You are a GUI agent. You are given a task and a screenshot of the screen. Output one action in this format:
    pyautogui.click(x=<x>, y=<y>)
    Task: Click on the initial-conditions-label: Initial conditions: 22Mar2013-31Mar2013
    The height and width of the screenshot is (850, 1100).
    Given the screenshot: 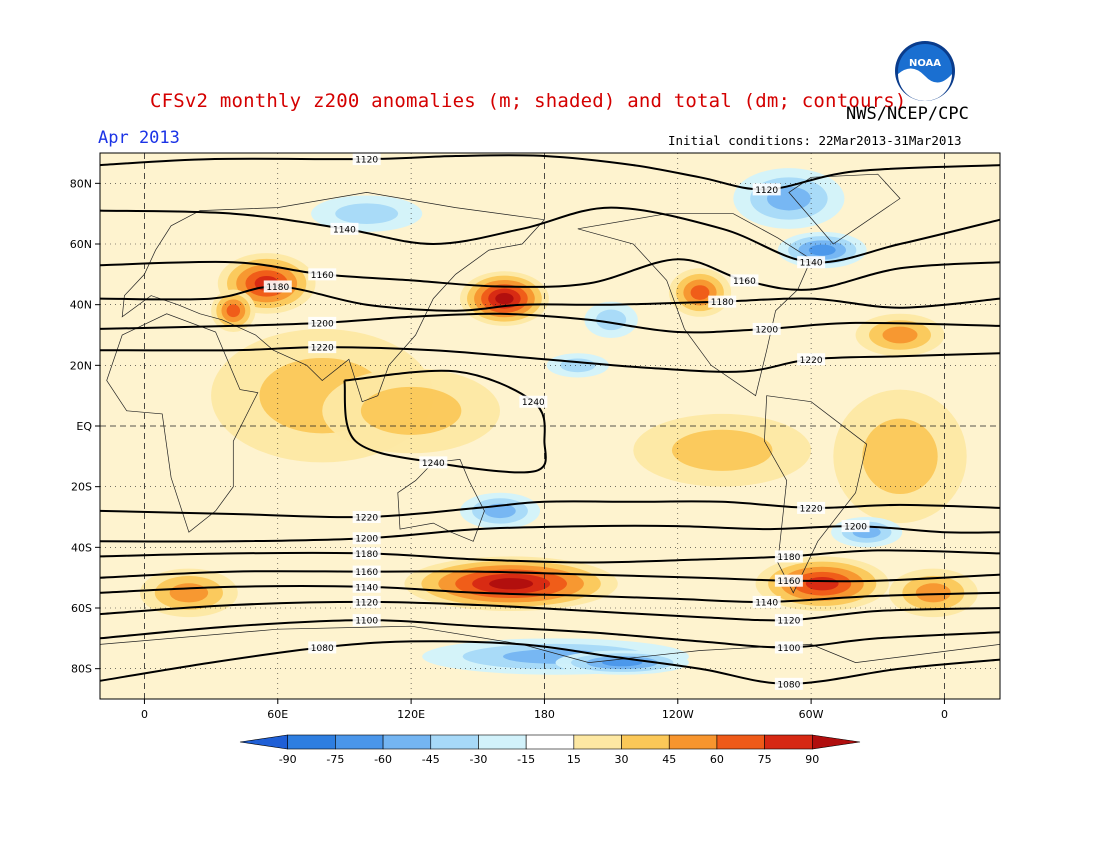 What is the action you would take?
    pyautogui.click(x=815, y=140)
    